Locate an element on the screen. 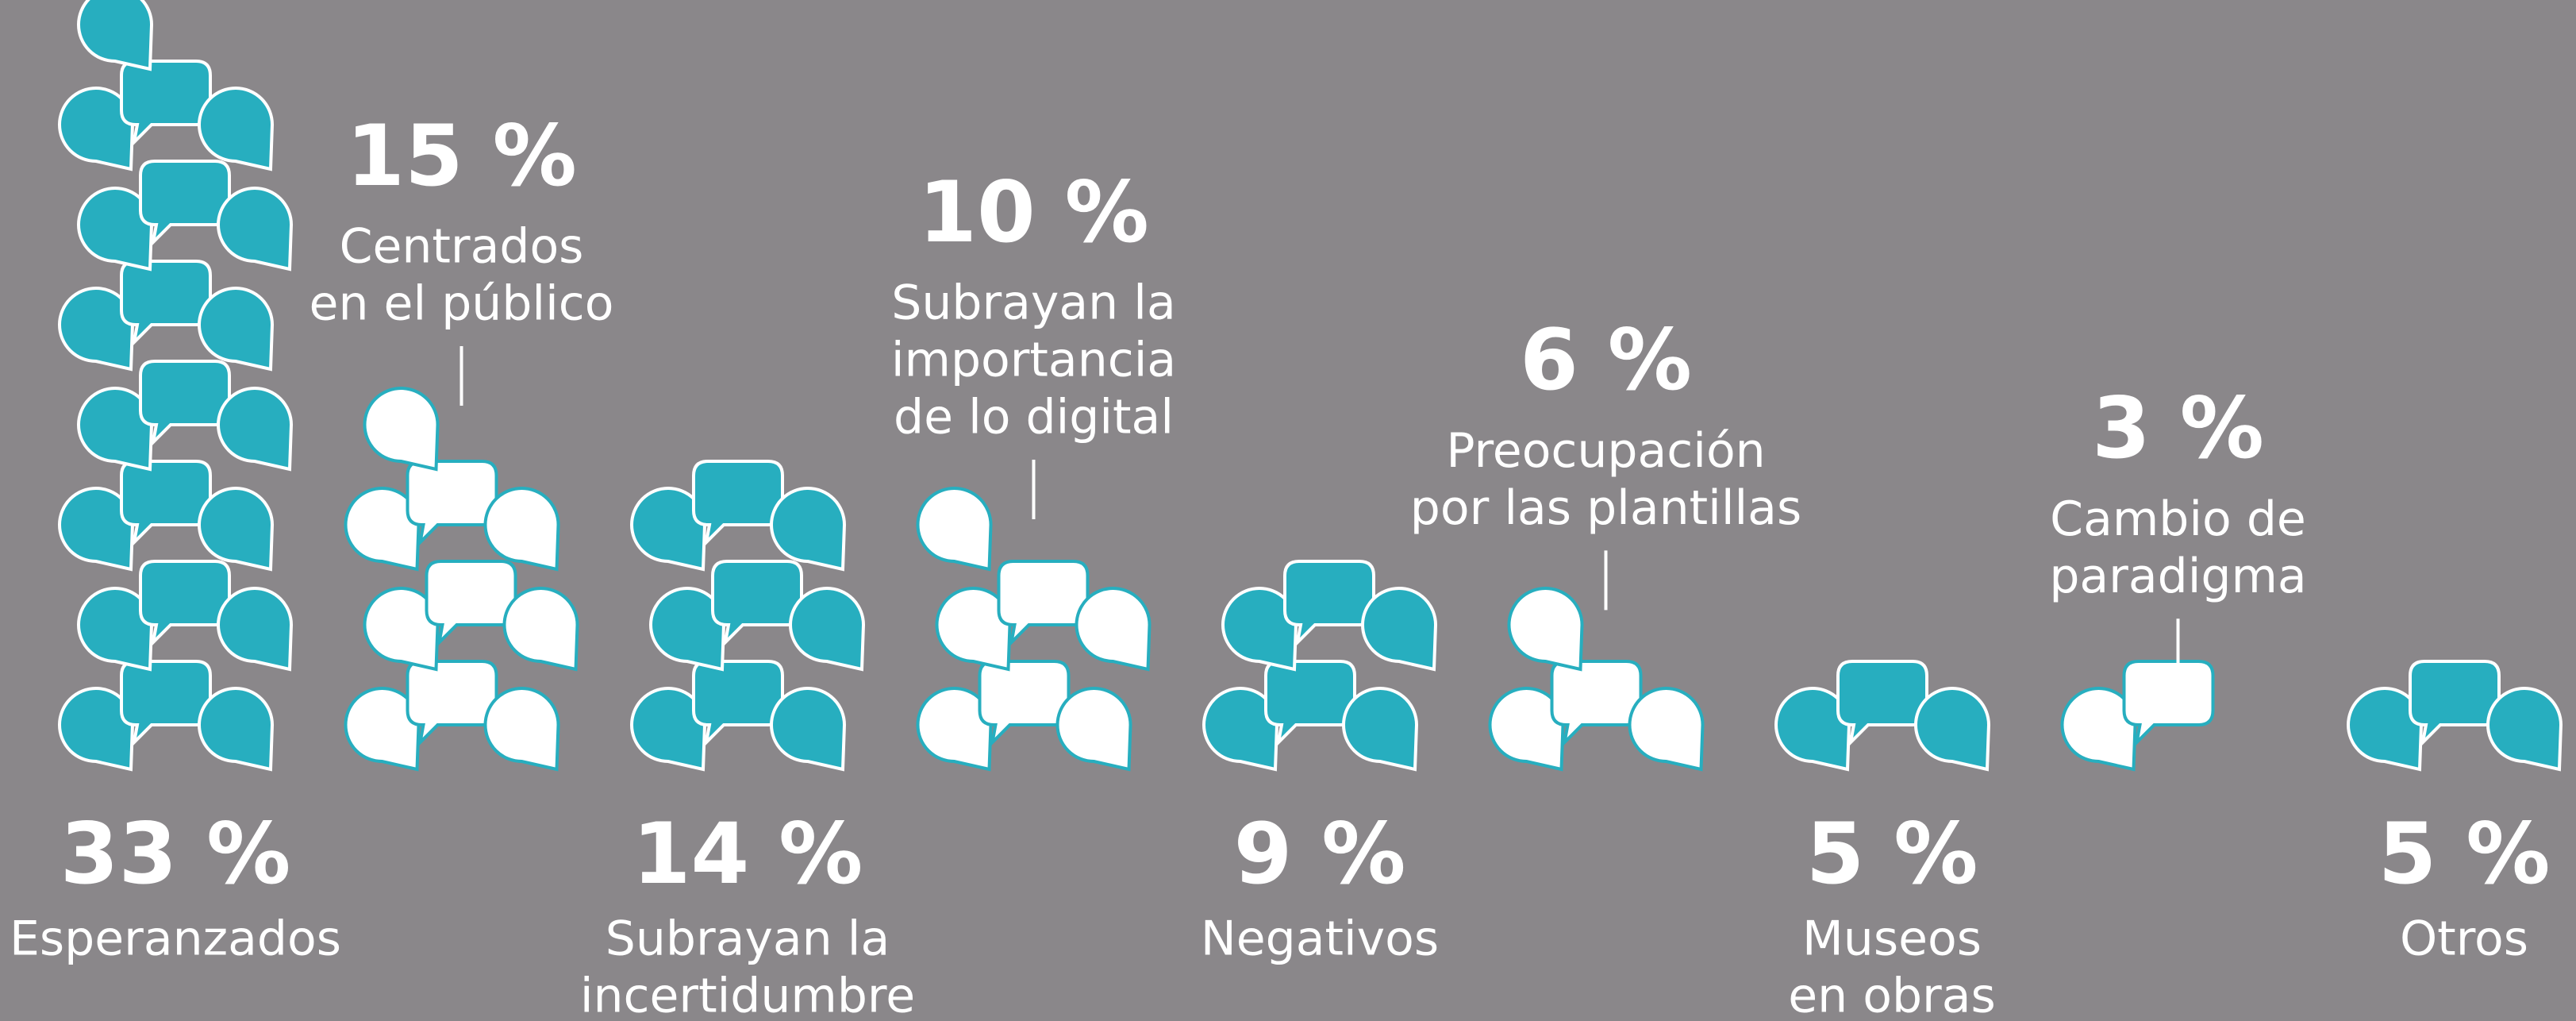  category-label: incertidumbre is located at coordinates (747, 995).